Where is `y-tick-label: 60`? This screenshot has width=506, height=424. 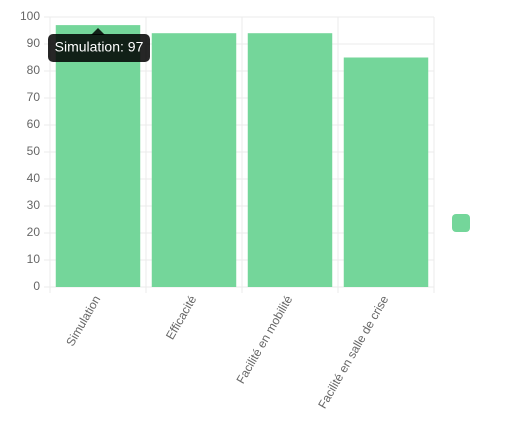 y-tick-label: 60 is located at coordinates (34, 124).